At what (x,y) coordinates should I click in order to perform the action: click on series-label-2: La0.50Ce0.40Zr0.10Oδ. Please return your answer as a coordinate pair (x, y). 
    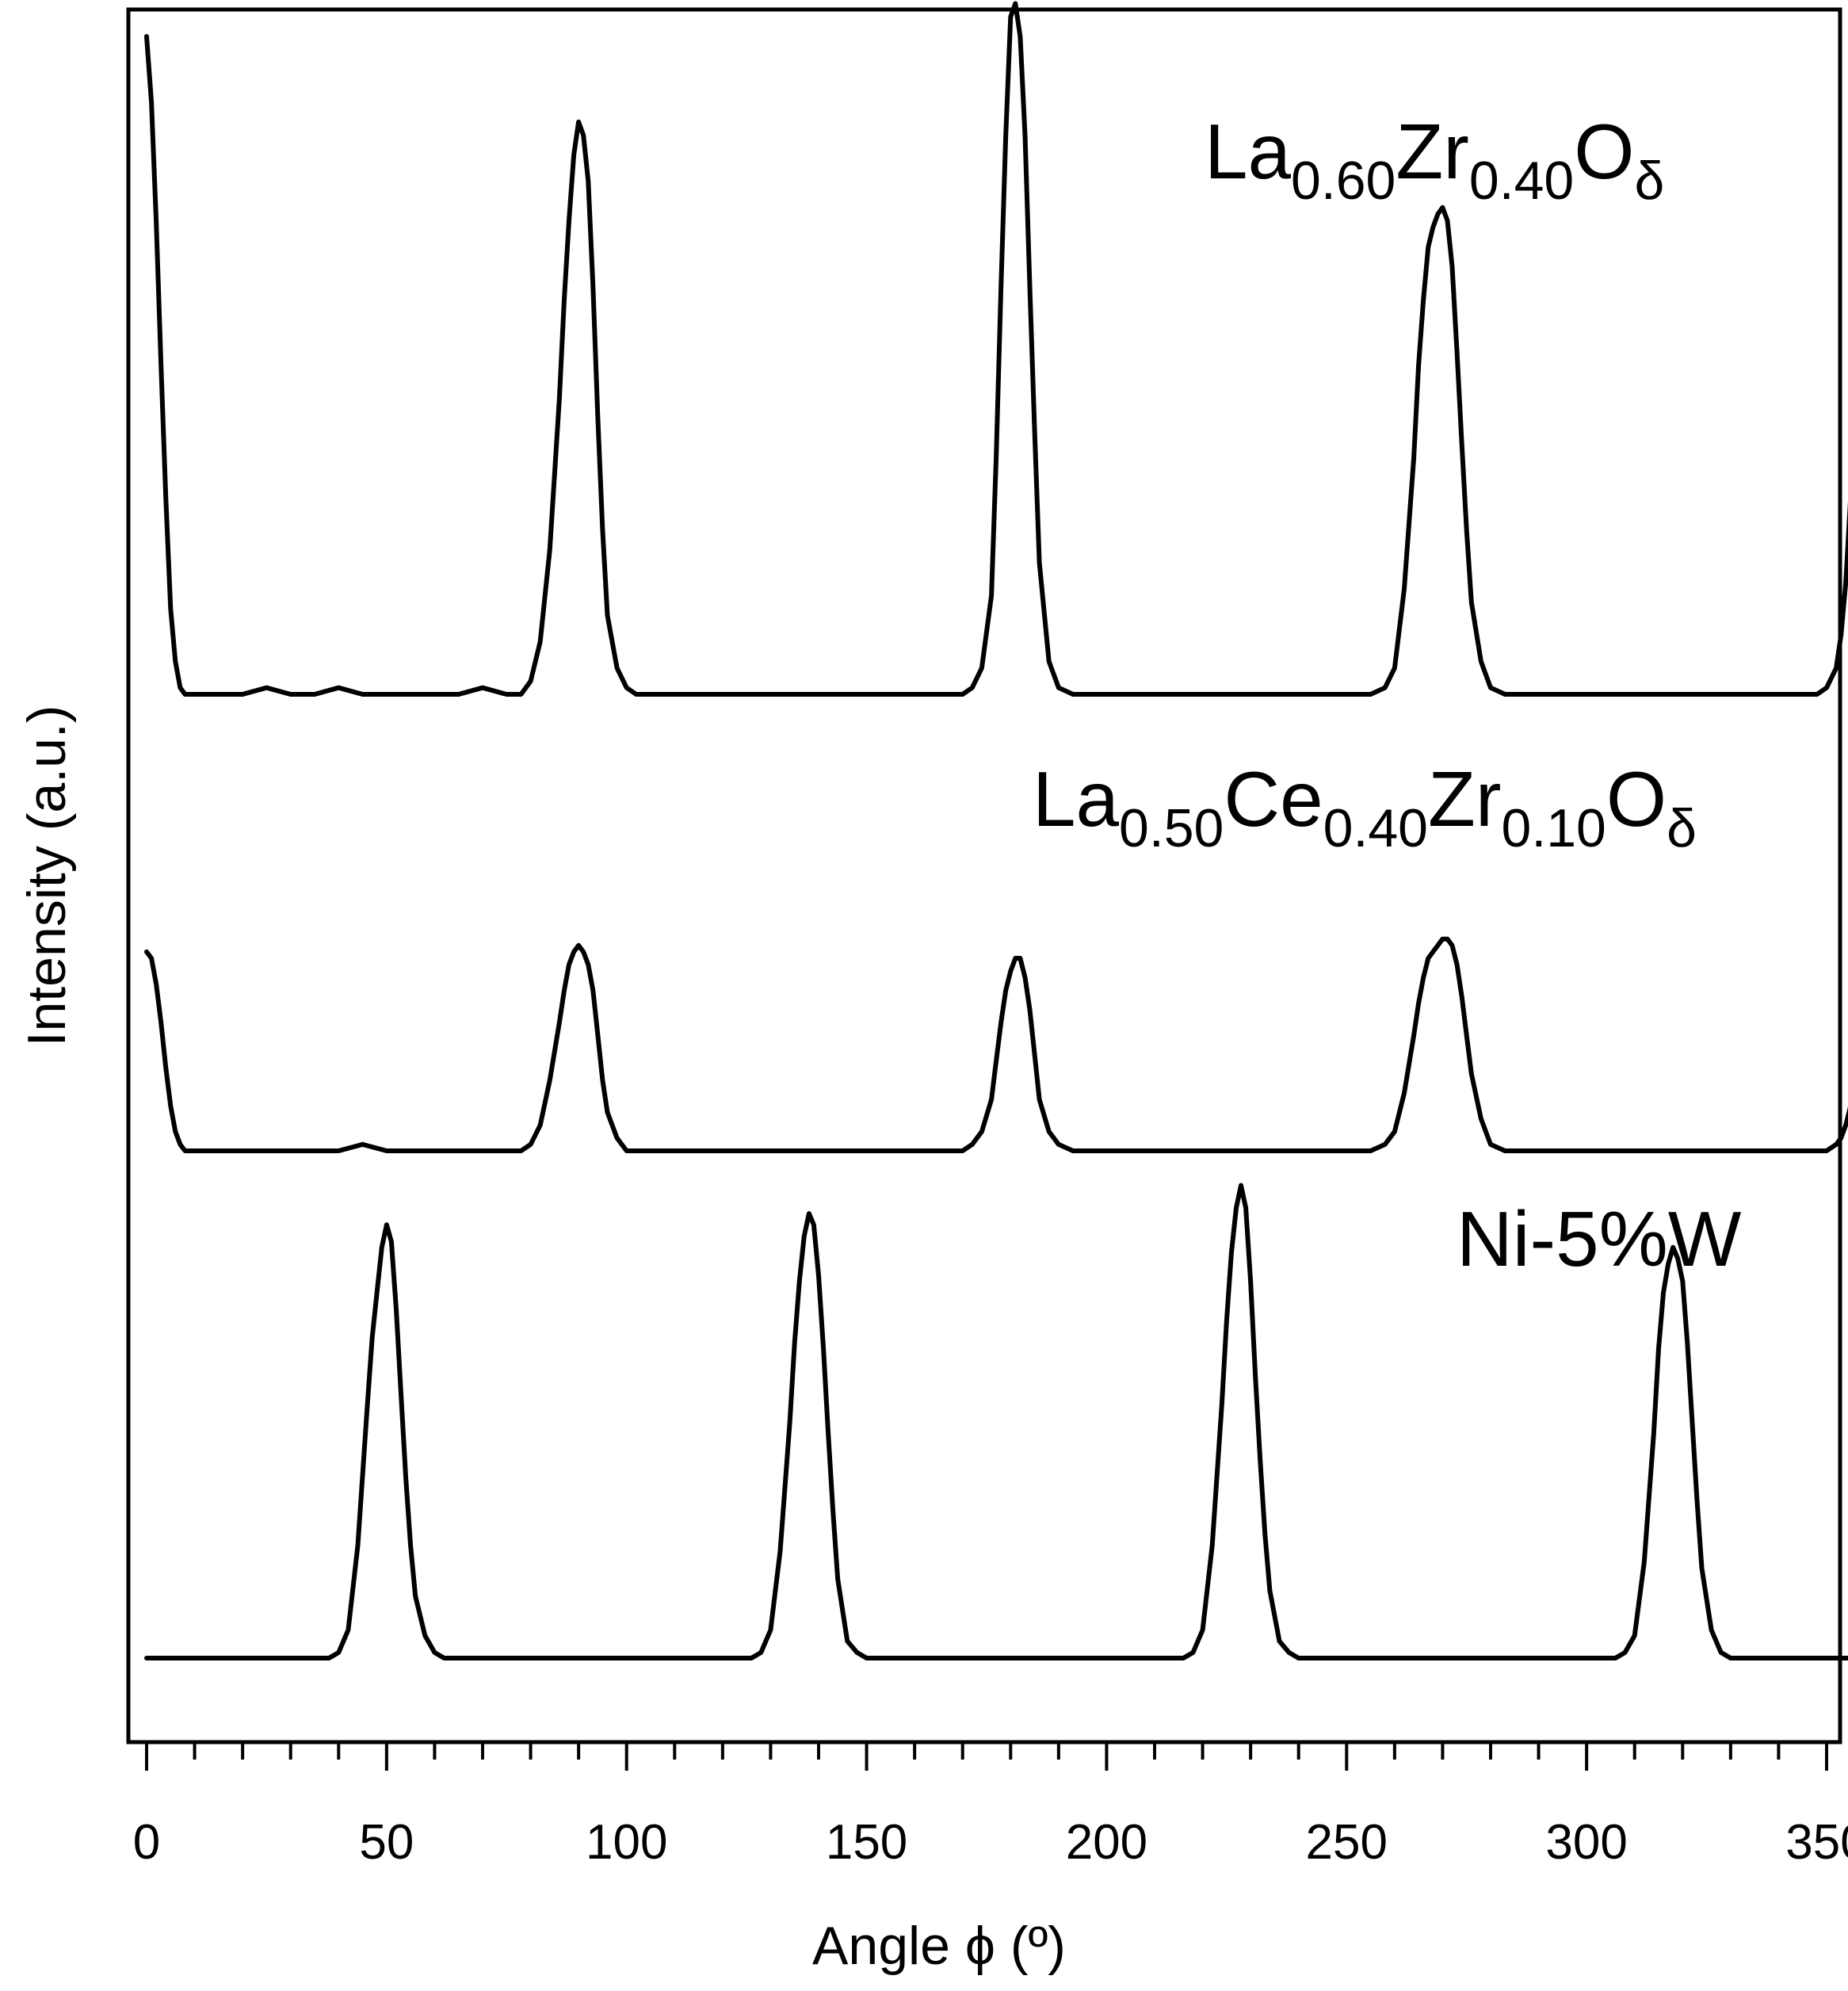
    Looking at the image, I should click on (1365, 806).